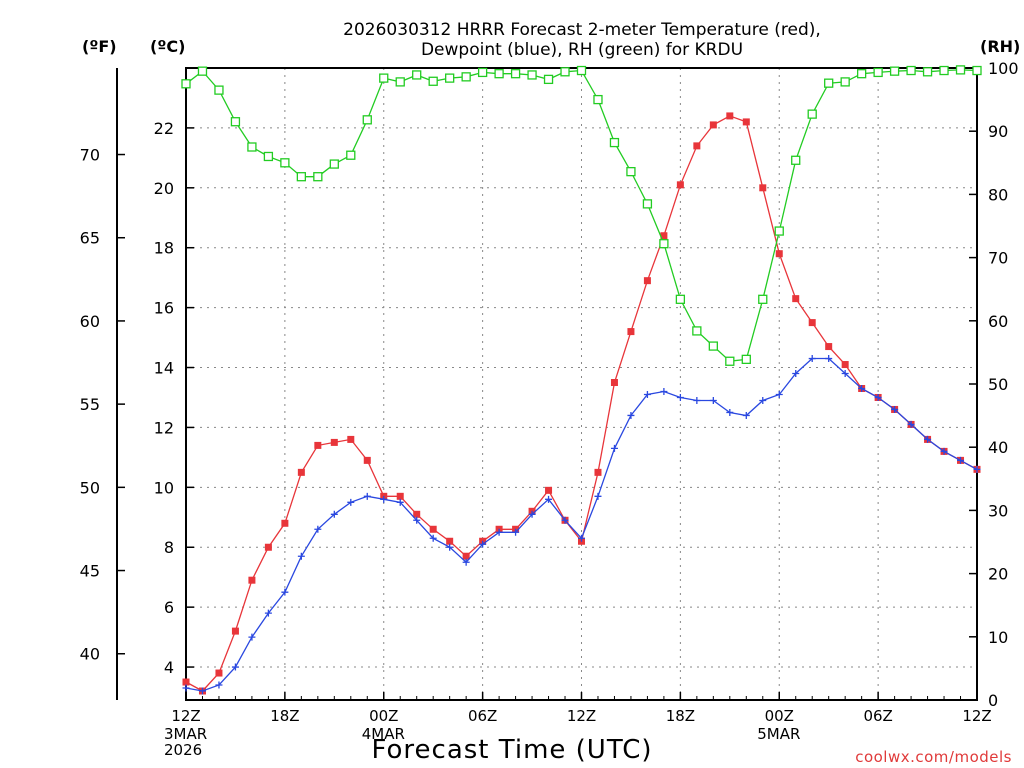  I want to click on fahrenheit-tick-label: 50, so click(90, 487).